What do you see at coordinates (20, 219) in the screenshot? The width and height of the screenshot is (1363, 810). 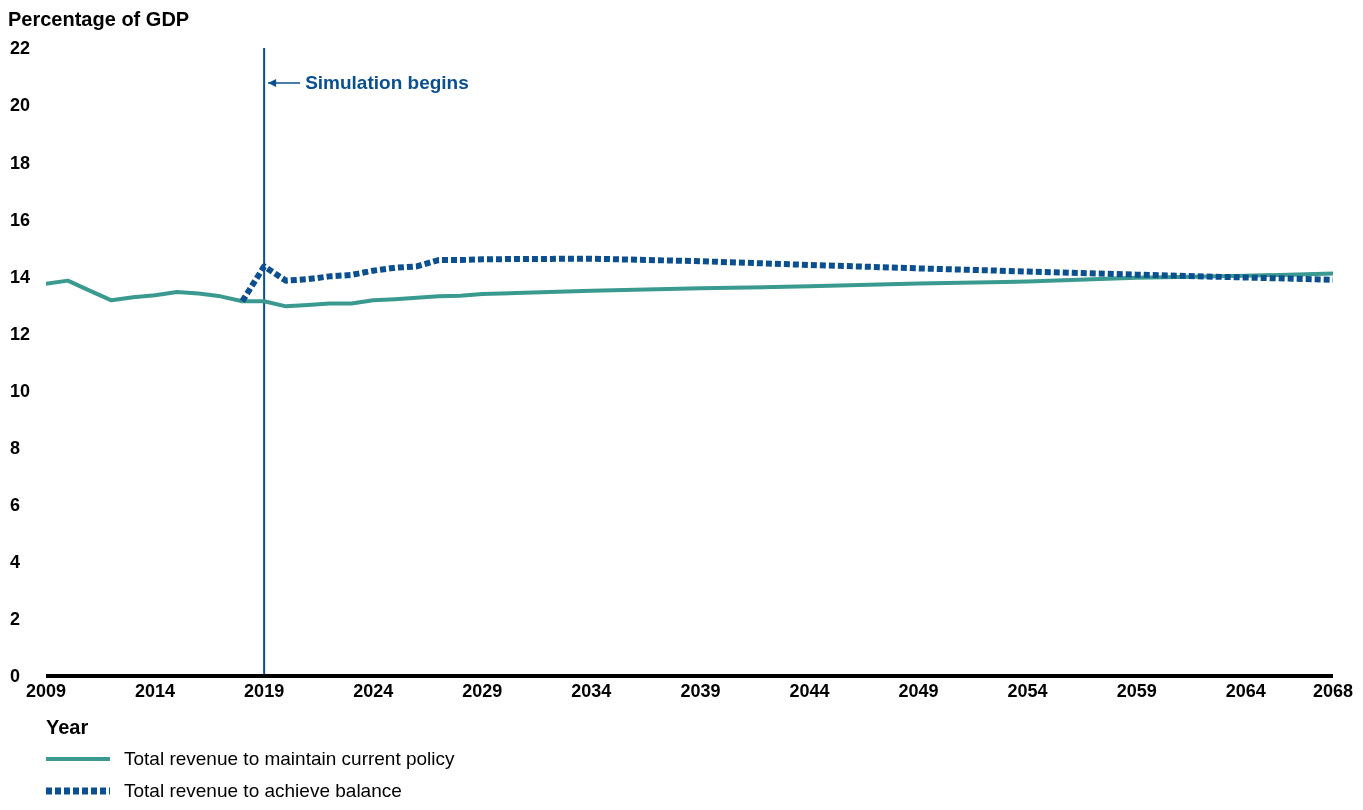 I see `y-tick-label: 16` at bounding box center [20, 219].